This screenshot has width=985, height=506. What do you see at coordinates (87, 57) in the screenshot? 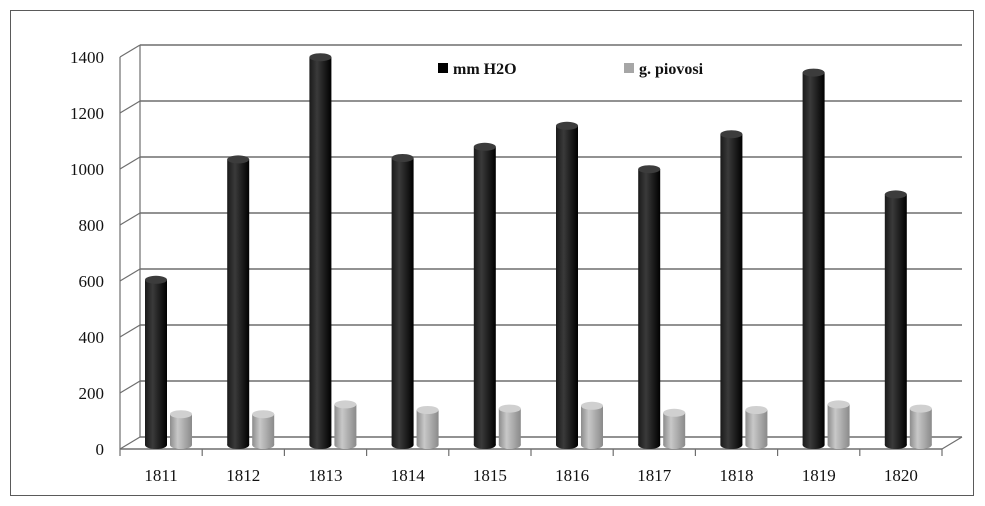
I see `y-tick-label: 1400` at bounding box center [87, 57].